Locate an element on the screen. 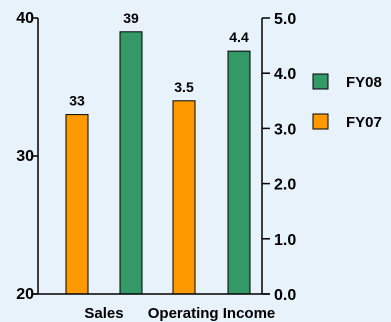 The image size is (391, 322). category-label: Sales is located at coordinates (103, 313).